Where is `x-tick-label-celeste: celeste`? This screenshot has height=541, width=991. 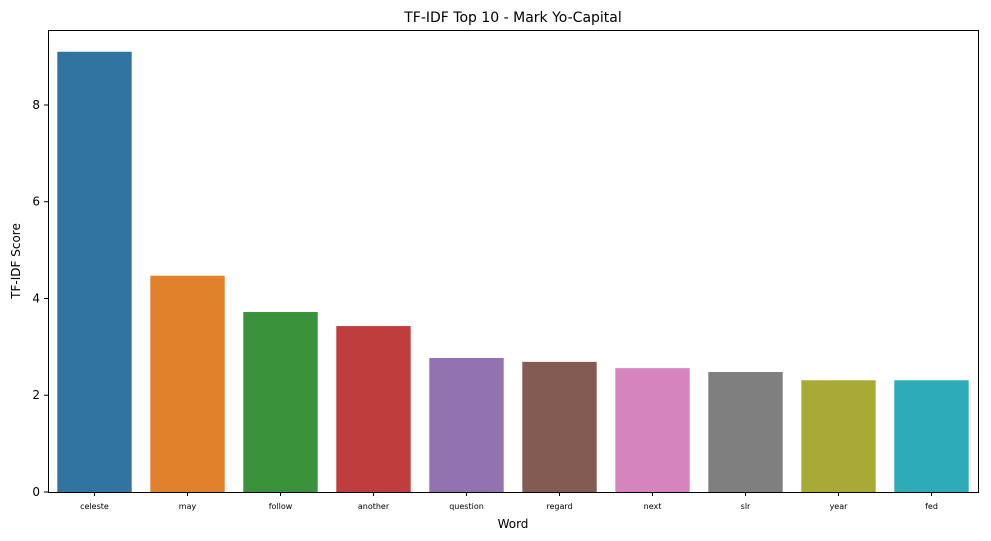
x-tick-label-celeste: celeste is located at coordinates (94, 506).